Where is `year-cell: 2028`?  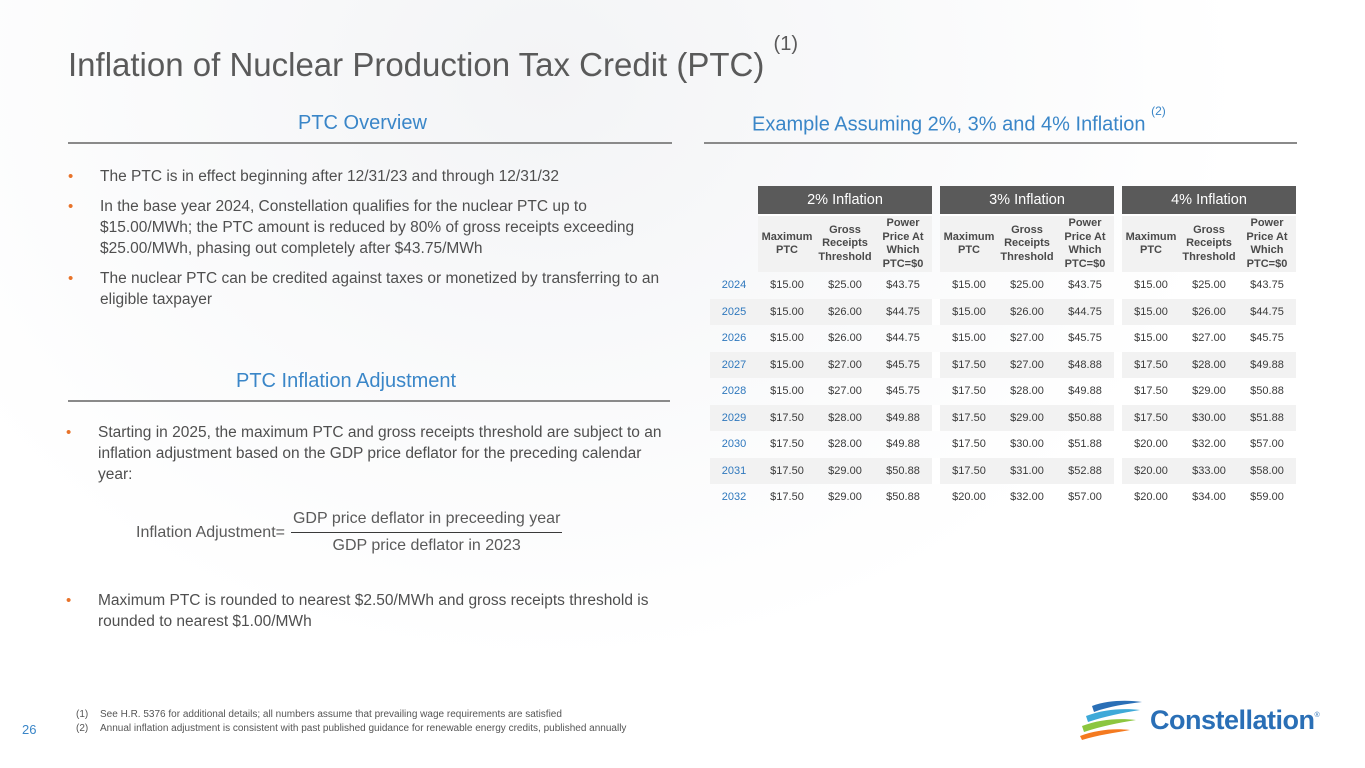
year-cell: 2028 is located at coordinates (734, 391).